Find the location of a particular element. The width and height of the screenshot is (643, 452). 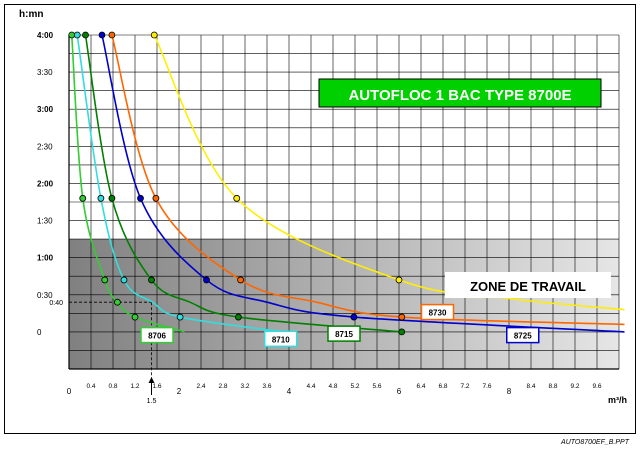

series-label-8706: 8706 is located at coordinates (157, 336).